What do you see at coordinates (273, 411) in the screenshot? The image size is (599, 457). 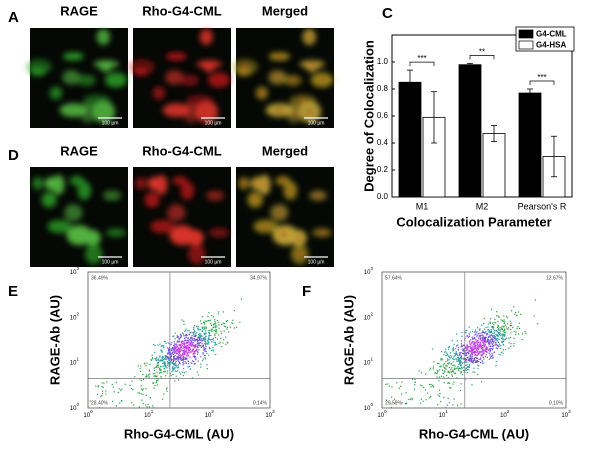 I see `tick-exp: 3` at bounding box center [273, 411].